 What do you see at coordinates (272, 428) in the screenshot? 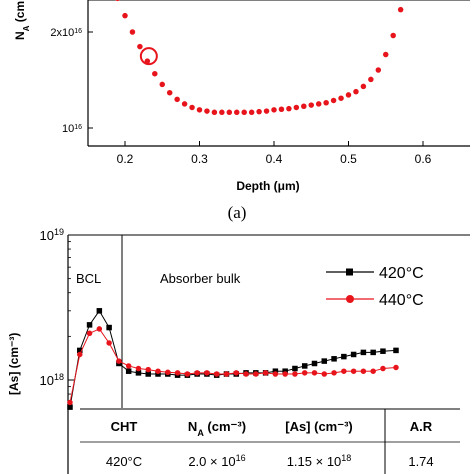
I see `table-header-row: CHT NA (cm⁻³) [As] (cm⁻³) A.R` at bounding box center [272, 428].